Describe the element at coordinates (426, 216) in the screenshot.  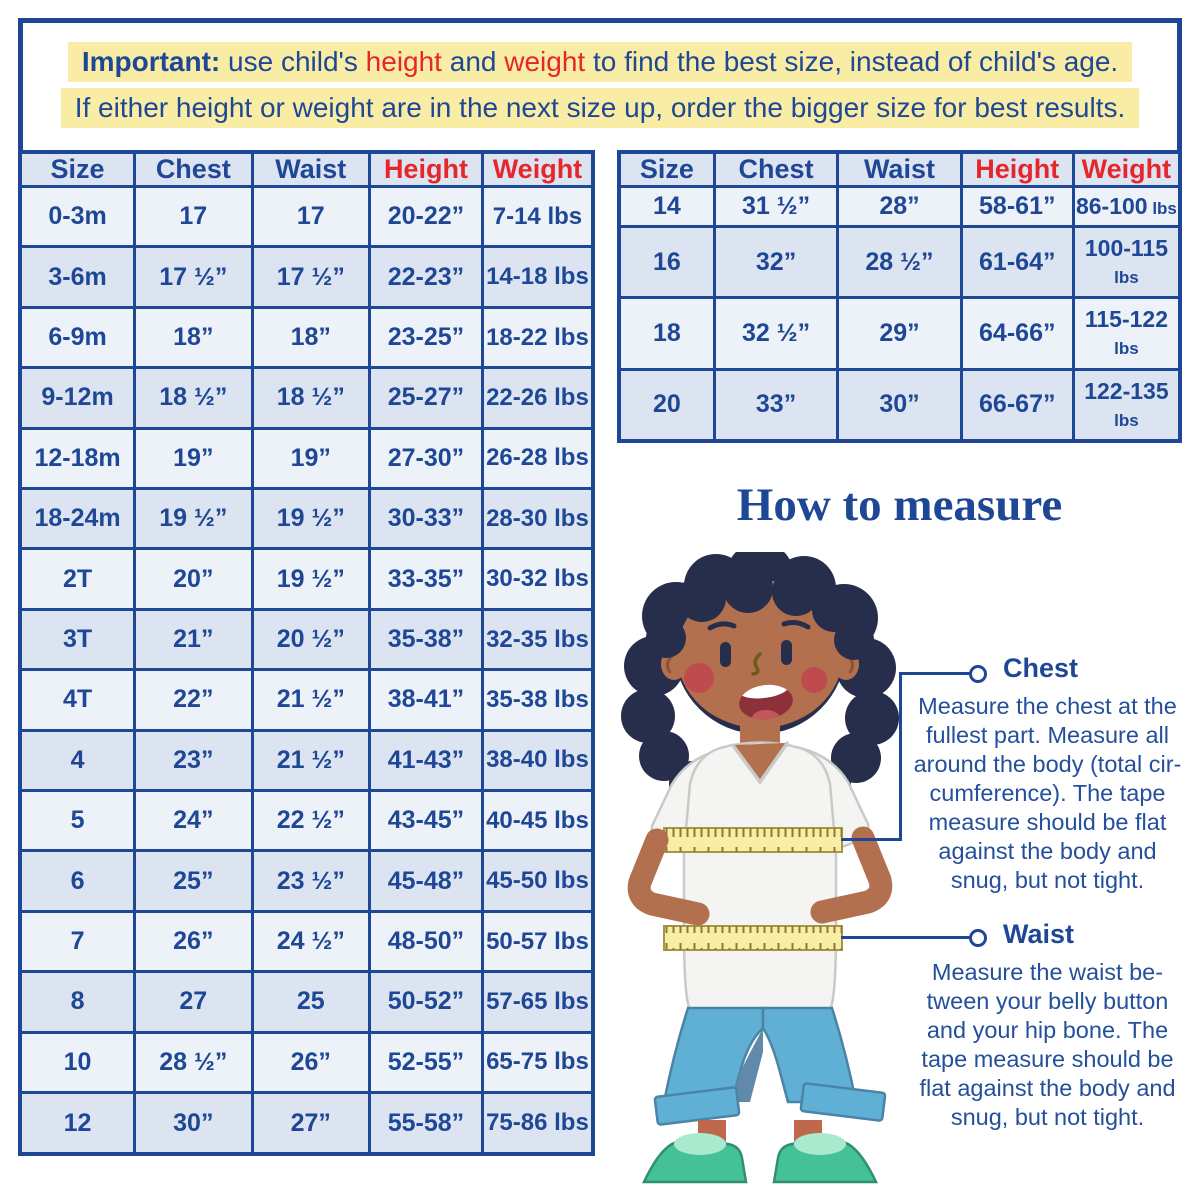
I see `value-cell: 20-22”` at that location.